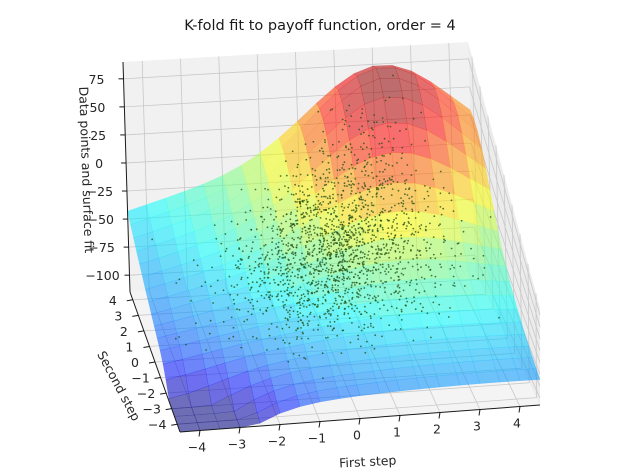 This screenshot has height=476, width=640. What do you see at coordinates (319, 26) in the screenshot?
I see `chart-title: K-fold fit to payoff function, order = 4` at bounding box center [319, 26].